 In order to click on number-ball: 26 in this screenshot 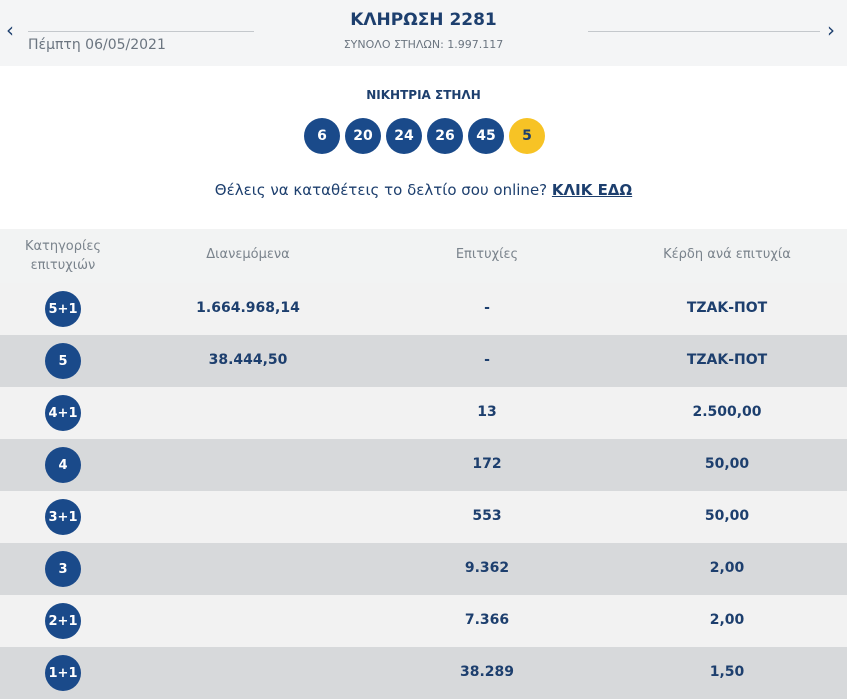, I will do `click(445, 136)`.